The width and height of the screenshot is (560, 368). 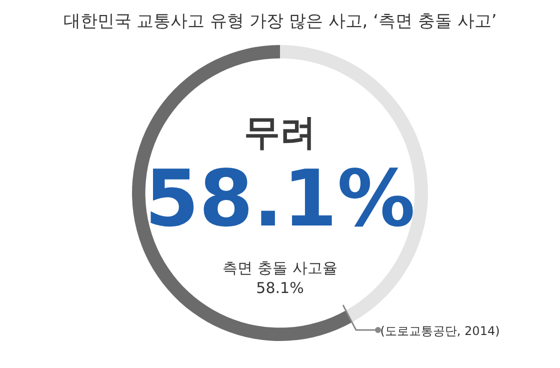 What do you see at coordinates (440, 331) in the screenshot?
I see `text: (도로교통공단, 2014)` at bounding box center [440, 331].